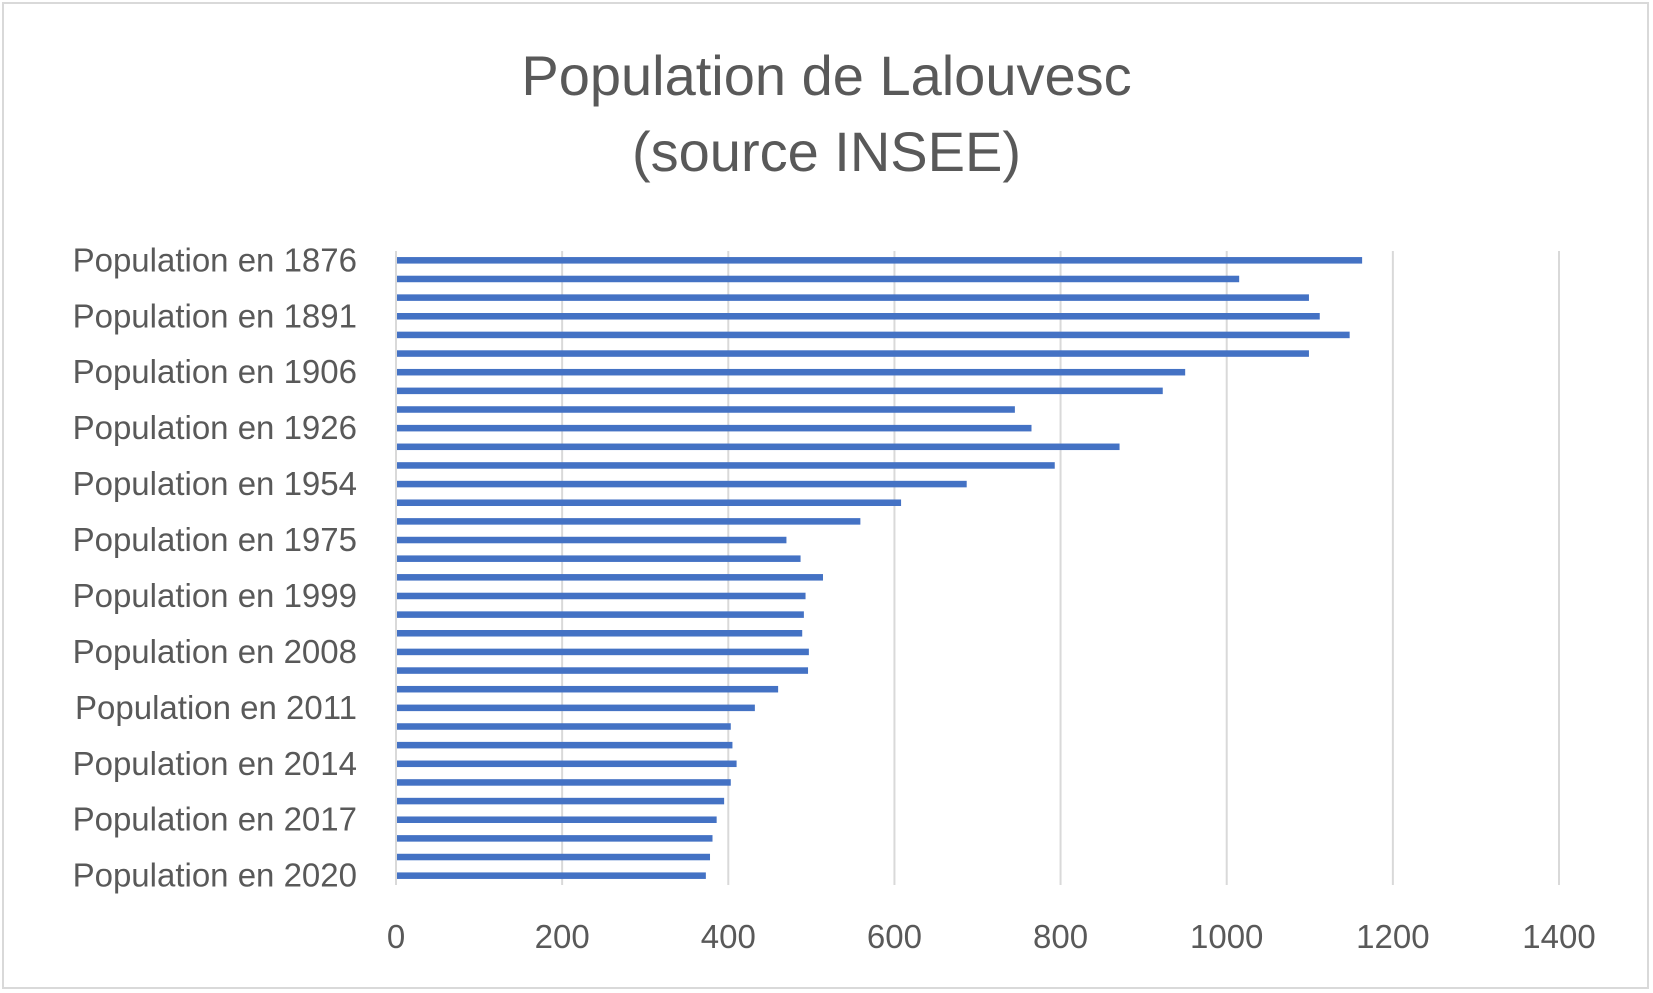 This screenshot has width=1653, height=993. I want to click on x-tick-label-4: 800, so click(1060, 936).